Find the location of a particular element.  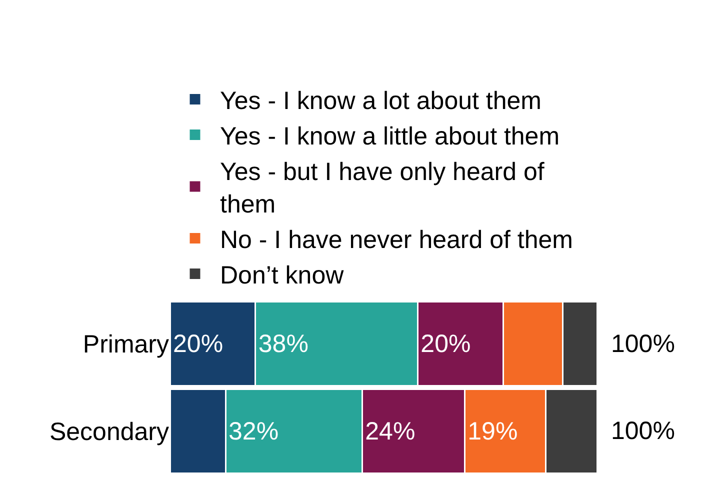

legend-label: Don’t know is located at coordinates (282, 276).